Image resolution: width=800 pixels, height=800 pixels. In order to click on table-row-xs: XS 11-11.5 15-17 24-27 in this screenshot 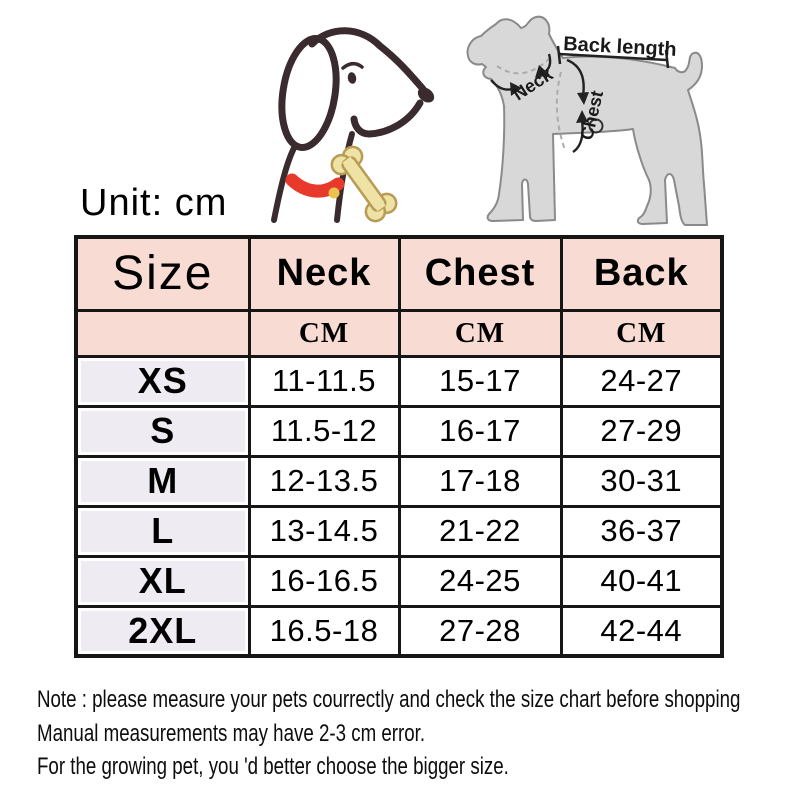, I will do `click(399, 381)`.